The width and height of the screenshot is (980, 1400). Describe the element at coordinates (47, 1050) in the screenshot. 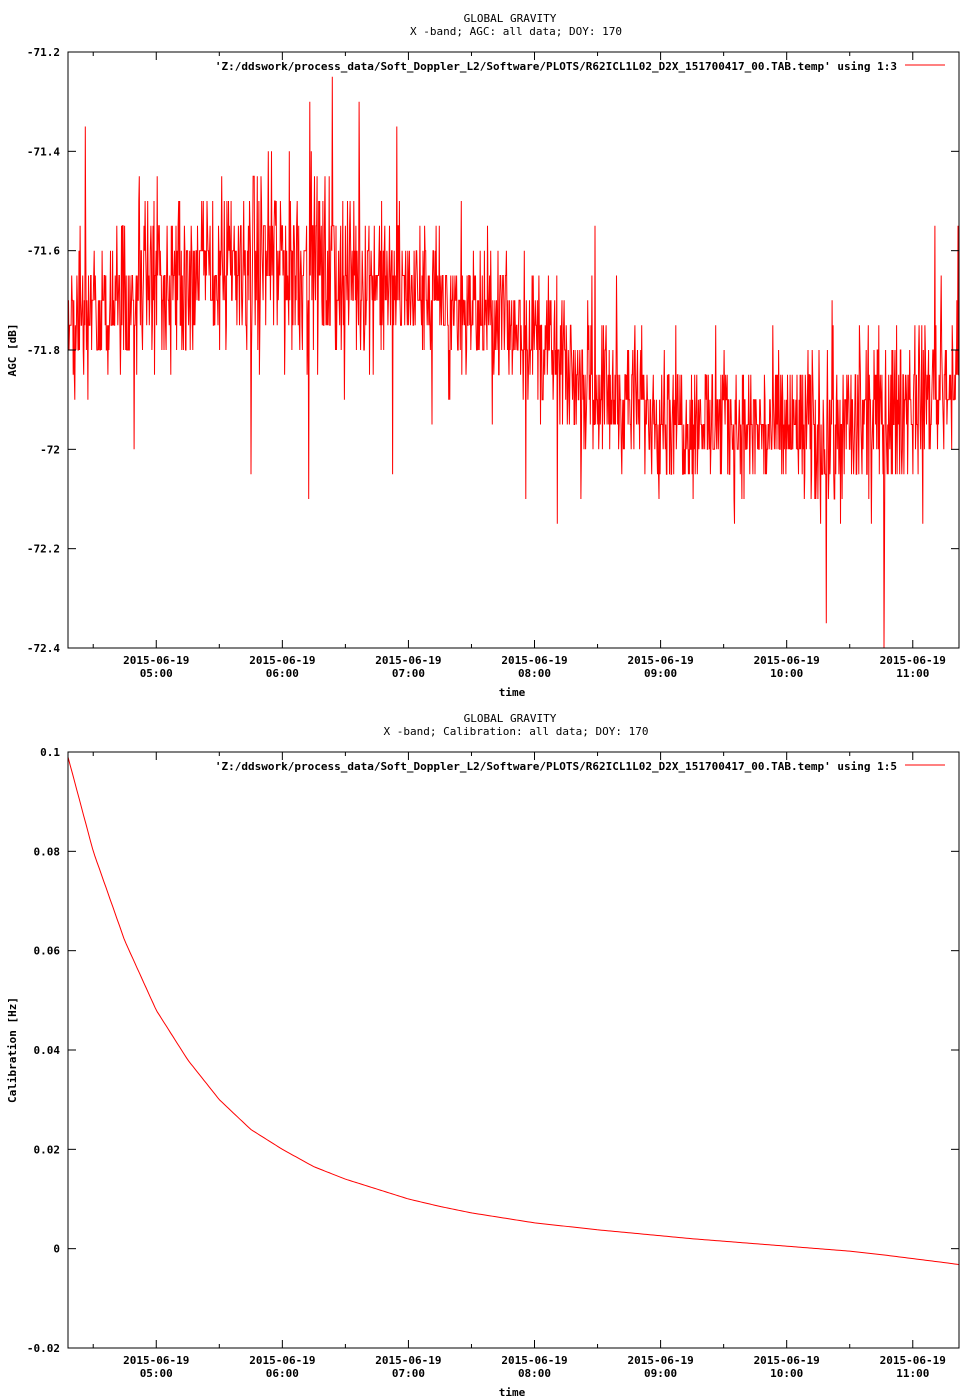

I see `y-tick-label: 0.04` at that location.